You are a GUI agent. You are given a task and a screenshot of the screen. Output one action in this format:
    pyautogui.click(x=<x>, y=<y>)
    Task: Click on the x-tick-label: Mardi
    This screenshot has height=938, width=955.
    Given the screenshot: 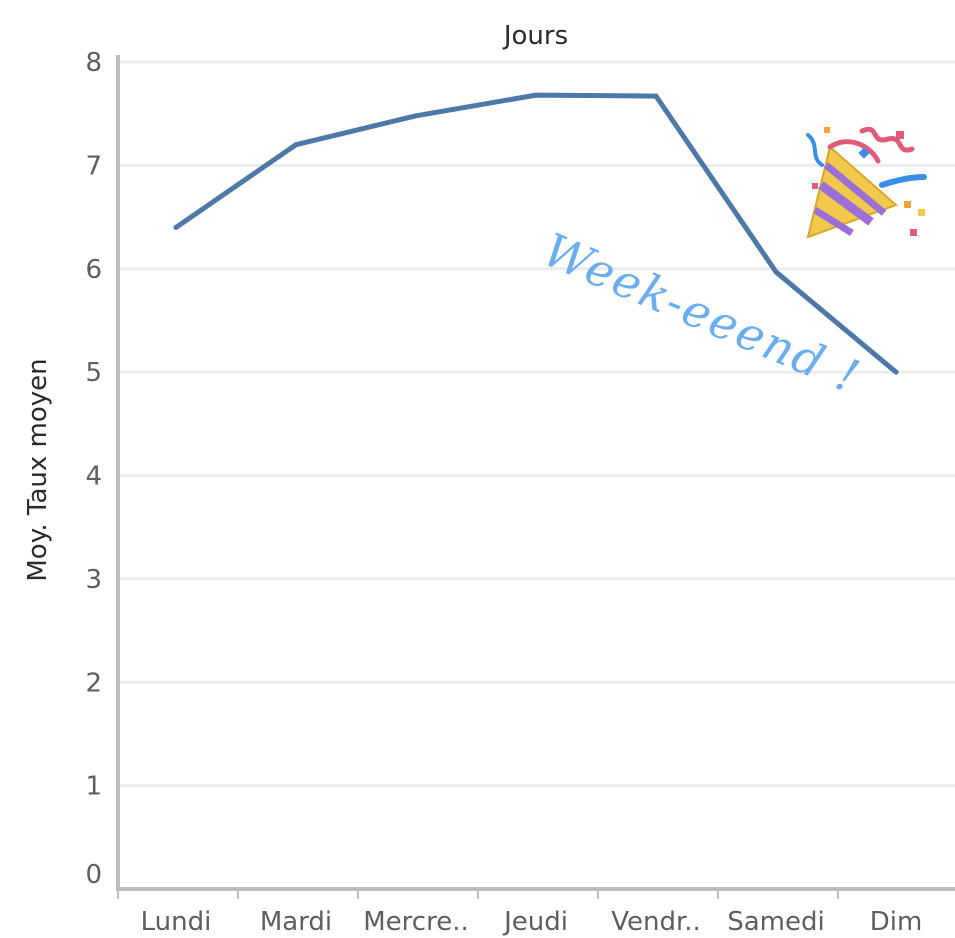 What is the action you would take?
    pyautogui.click(x=296, y=922)
    